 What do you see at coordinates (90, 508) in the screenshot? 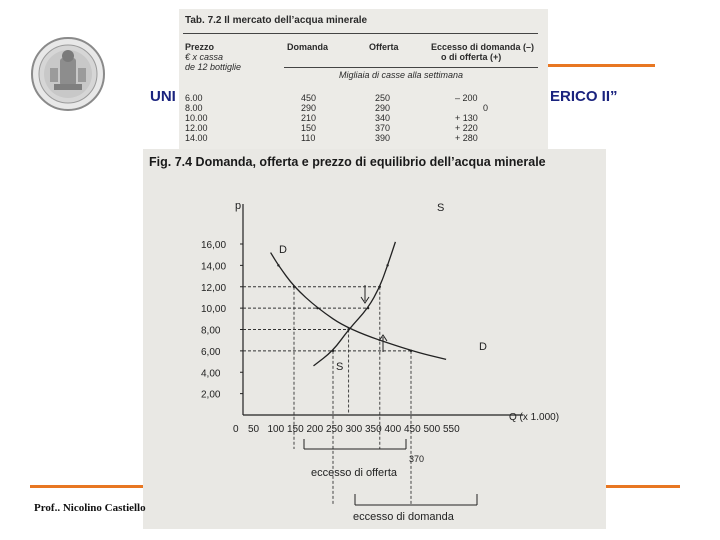
I see `professor-name: Prof.. Nicolino Castiello` at bounding box center [90, 508].